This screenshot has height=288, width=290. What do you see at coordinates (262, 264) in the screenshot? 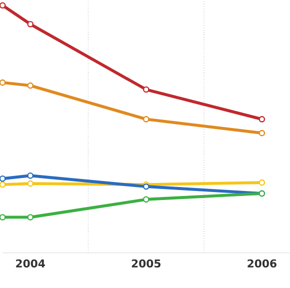
I see `x-tick-label: 2006` at bounding box center [262, 264].